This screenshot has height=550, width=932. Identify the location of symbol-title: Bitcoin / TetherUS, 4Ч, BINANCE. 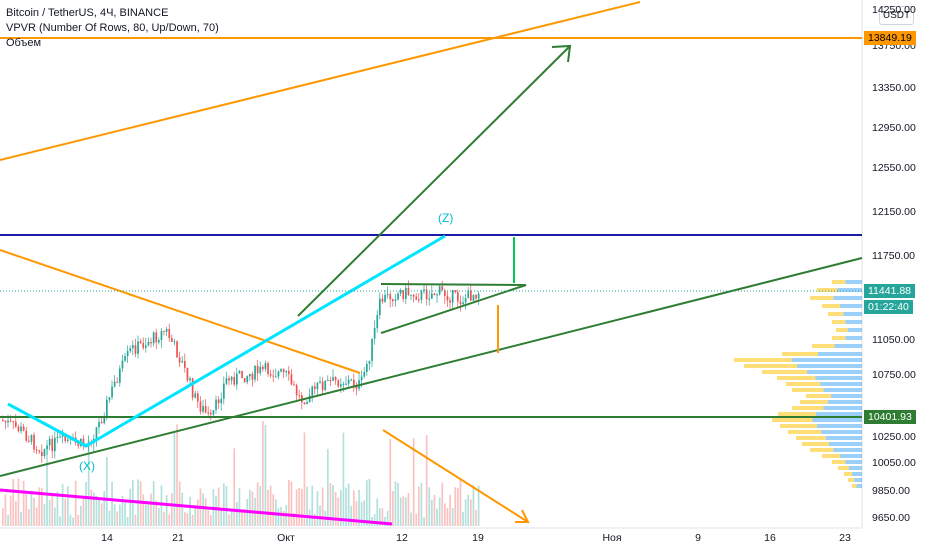
(87, 13).